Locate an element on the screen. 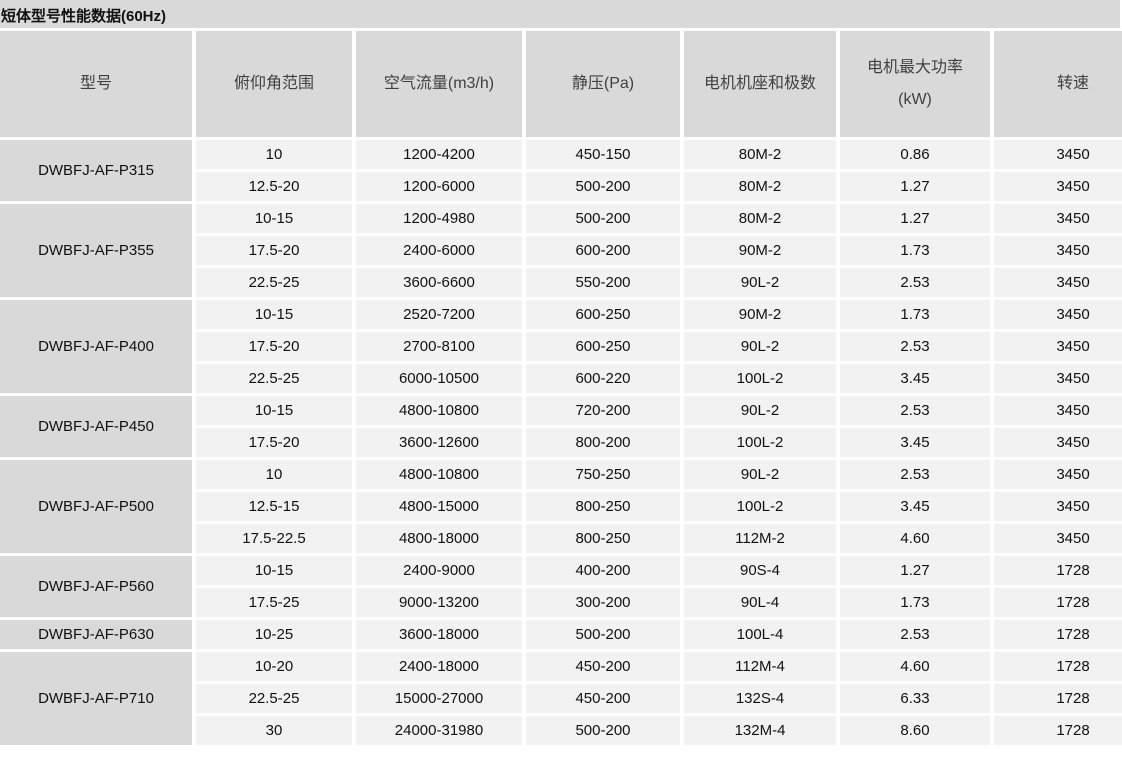 The height and width of the screenshot is (757, 1122). table-cell: 600-200 is located at coordinates (603, 250).